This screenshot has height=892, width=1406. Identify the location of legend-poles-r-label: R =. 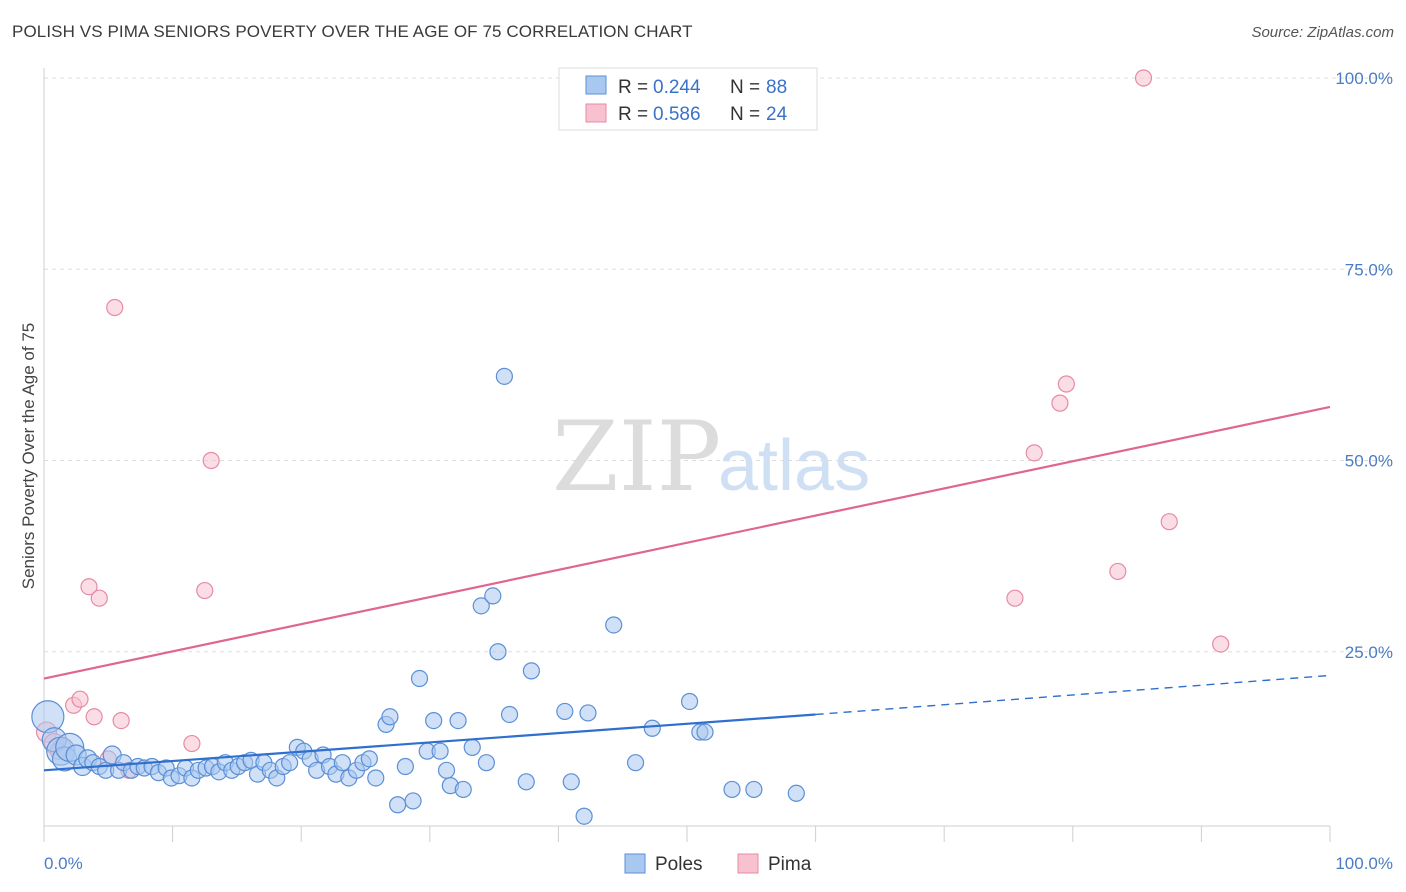
(633, 87).